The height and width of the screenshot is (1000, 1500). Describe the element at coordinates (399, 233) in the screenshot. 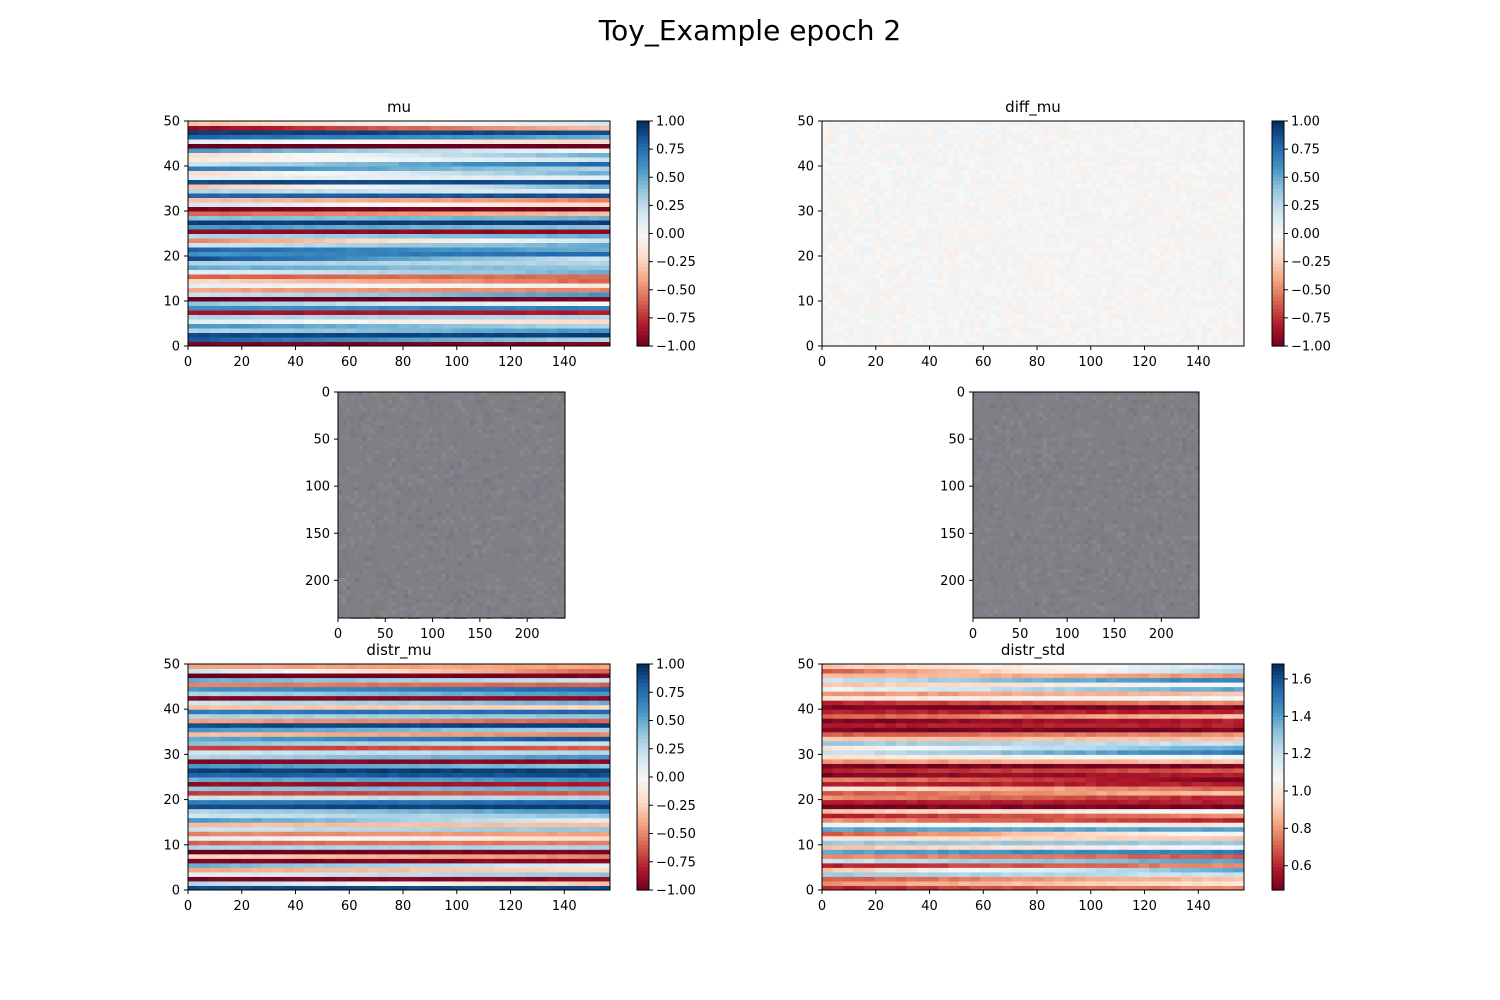

I see `mu-frame` at that location.